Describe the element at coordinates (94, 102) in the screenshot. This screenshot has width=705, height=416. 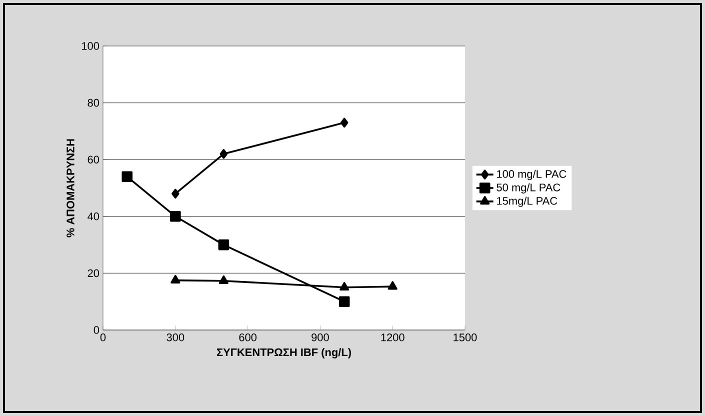
I see `y-tick-label: 80` at that location.